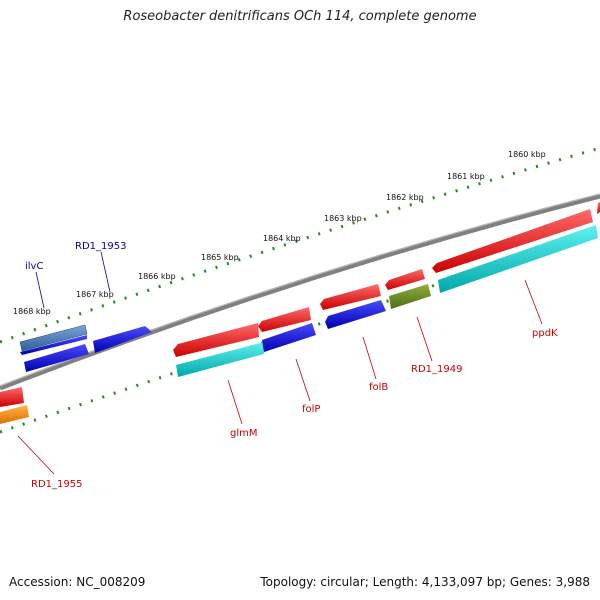 This screenshot has height=600, width=600. I want to click on gene-label-RD1_1949: RD1_1949, so click(436, 369).